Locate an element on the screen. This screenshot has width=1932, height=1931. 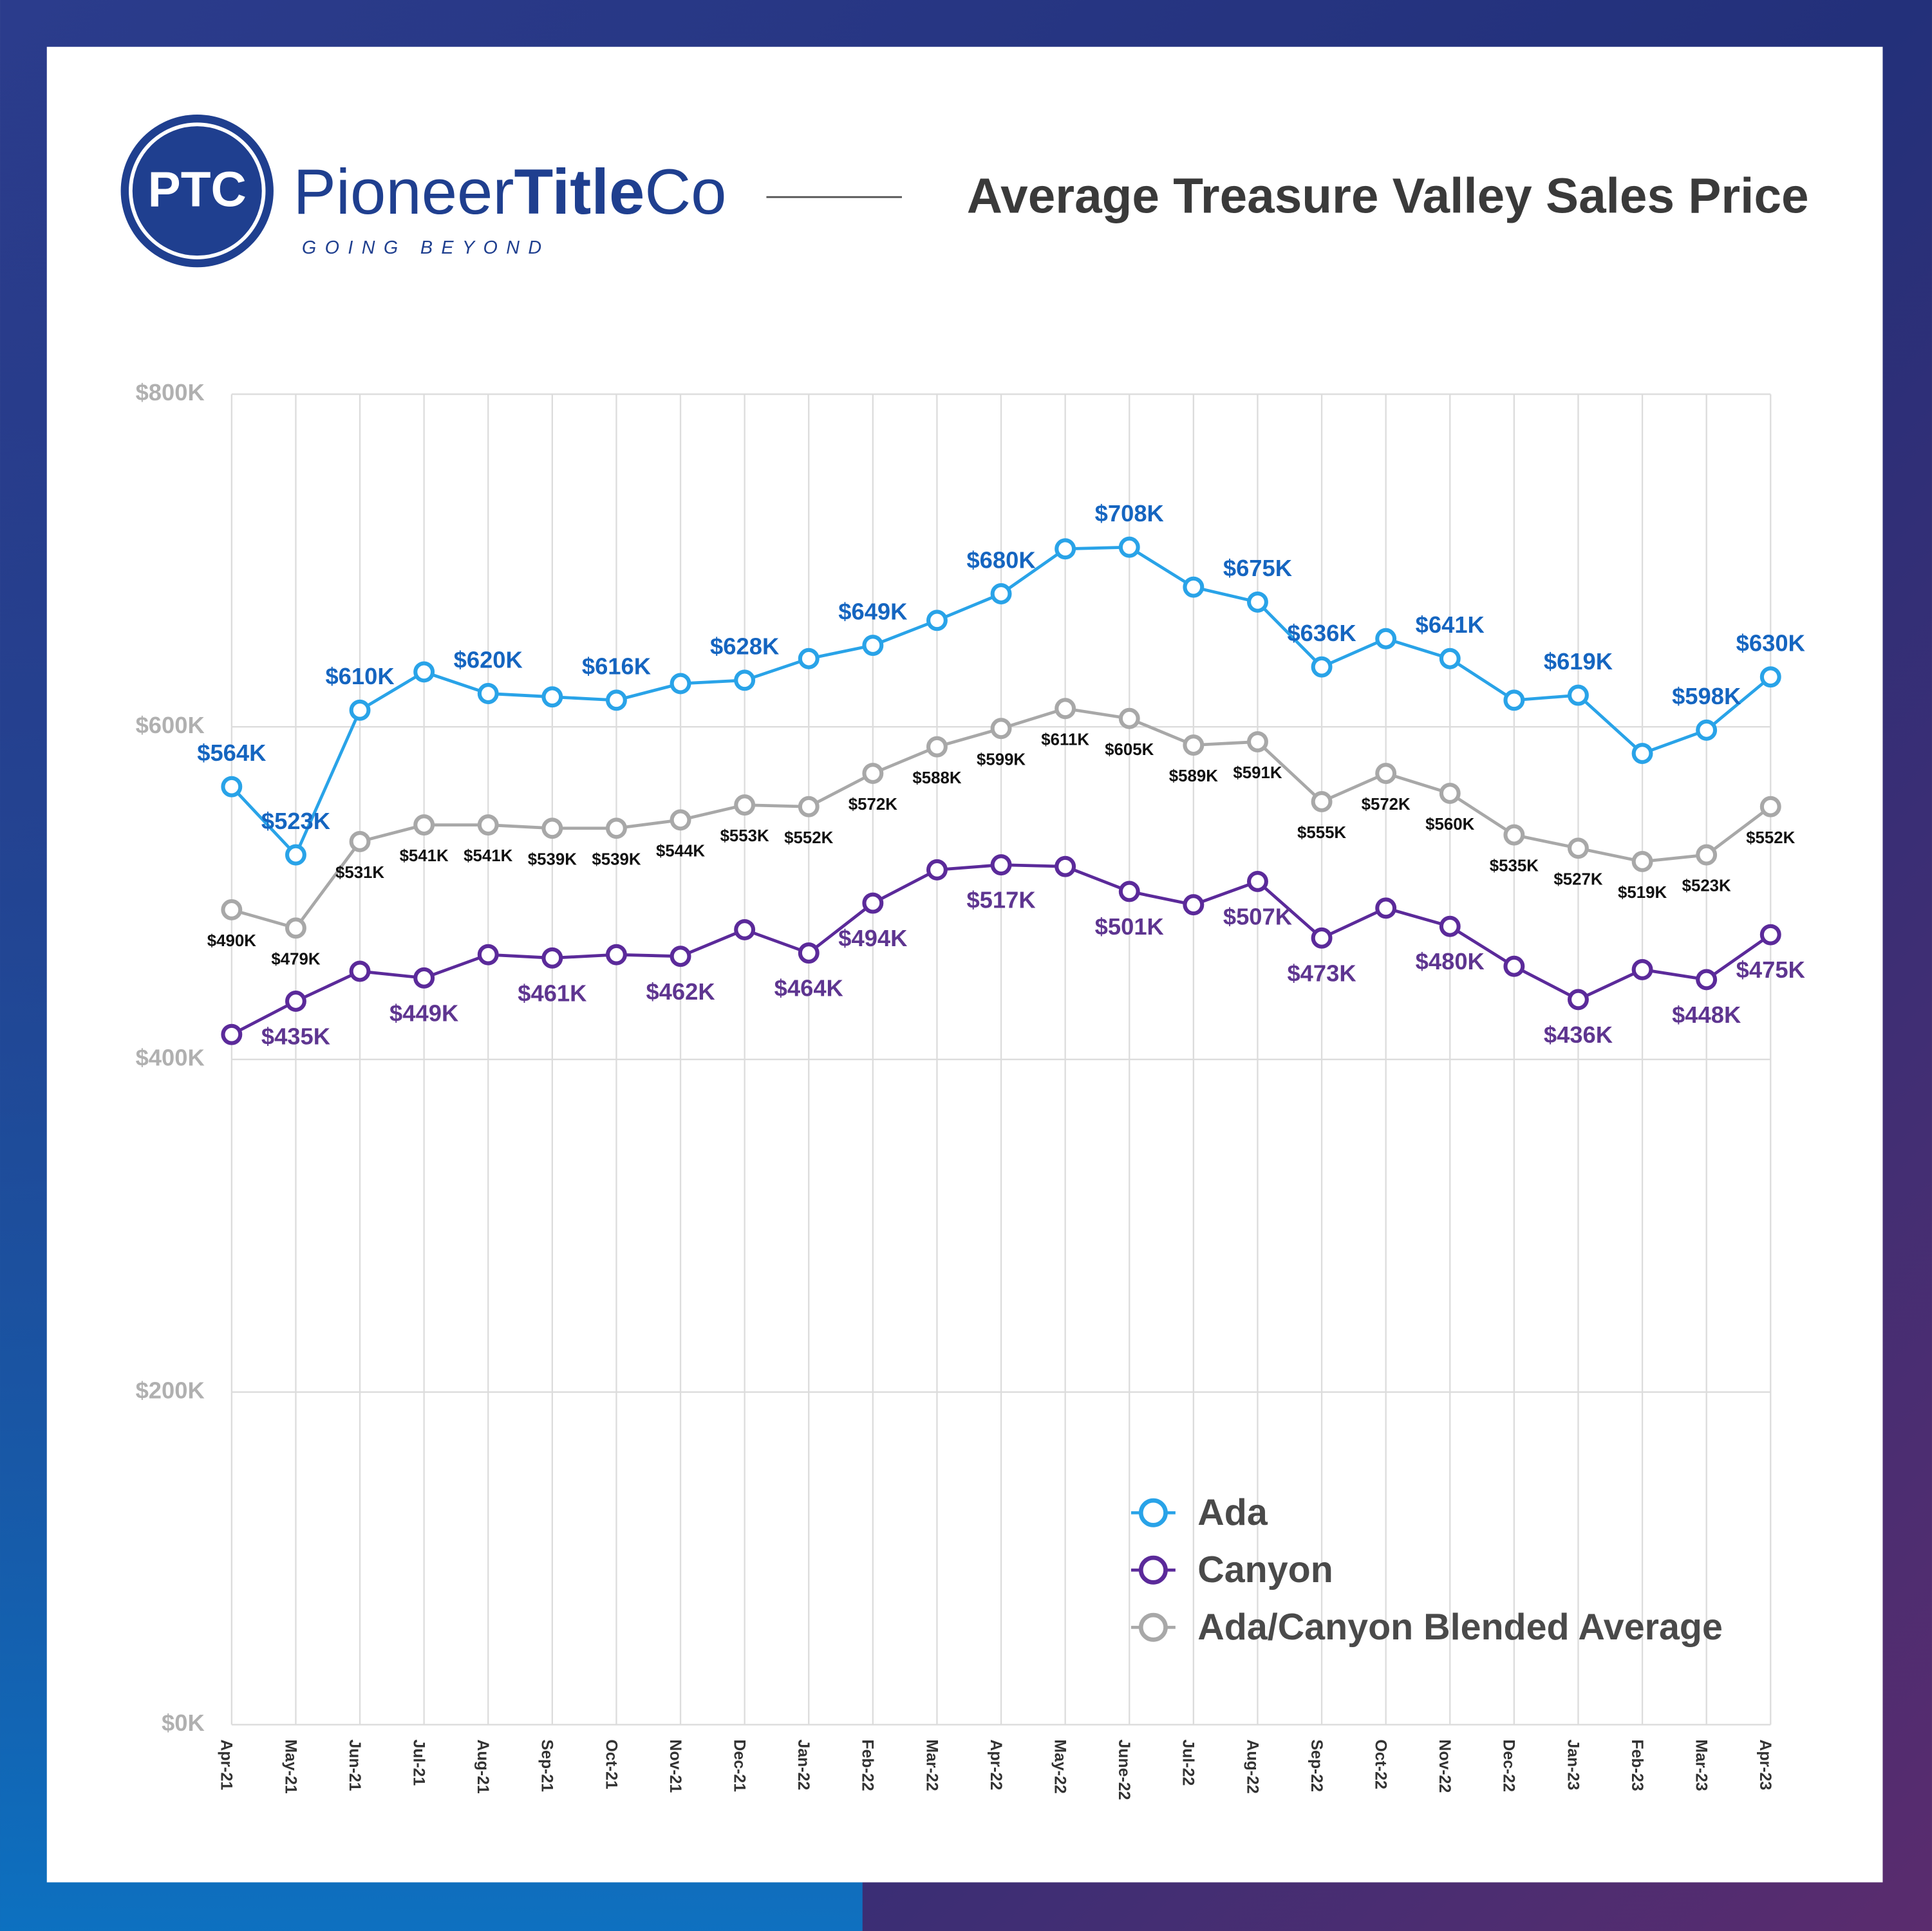
data-label: $539K is located at coordinates (552, 859).